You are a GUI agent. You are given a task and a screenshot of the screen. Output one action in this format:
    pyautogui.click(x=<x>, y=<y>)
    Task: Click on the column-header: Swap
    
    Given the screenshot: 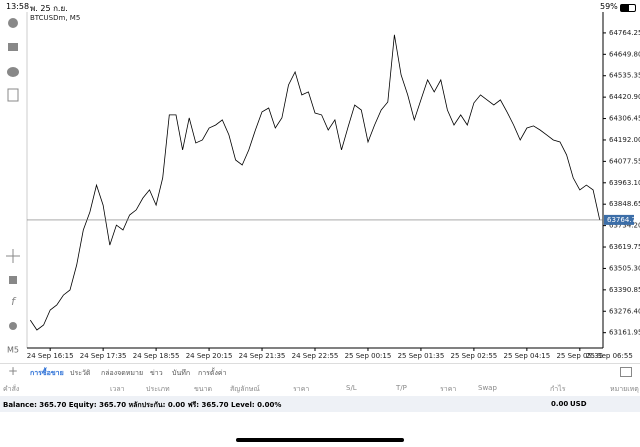 What is the action you would take?
    pyautogui.click(x=487, y=388)
    